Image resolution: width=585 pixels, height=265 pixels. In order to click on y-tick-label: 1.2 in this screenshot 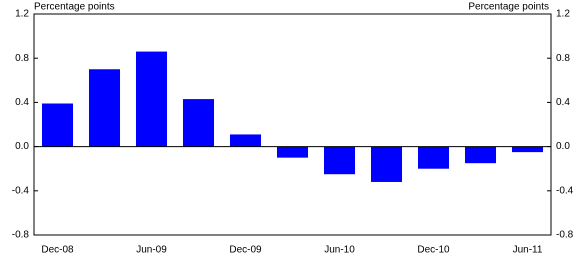, I will do `click(22, 14)`.